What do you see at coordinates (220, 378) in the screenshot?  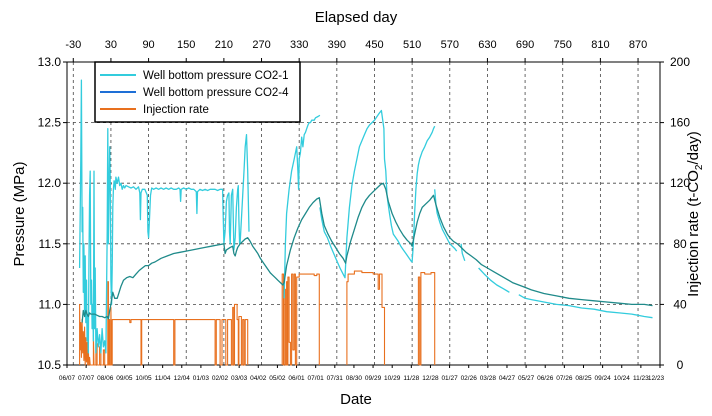 I see `date-tick-label: 02/02` at bounding box center [220, 378].